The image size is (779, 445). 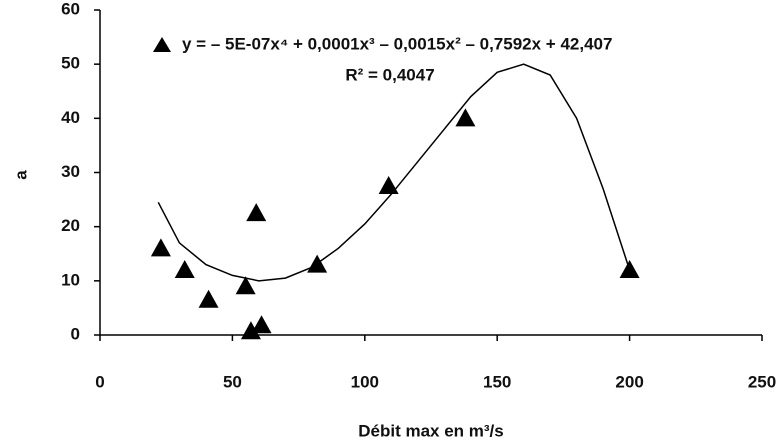 I want to click on y-tick-label: 10, so click(x=70, y=279).